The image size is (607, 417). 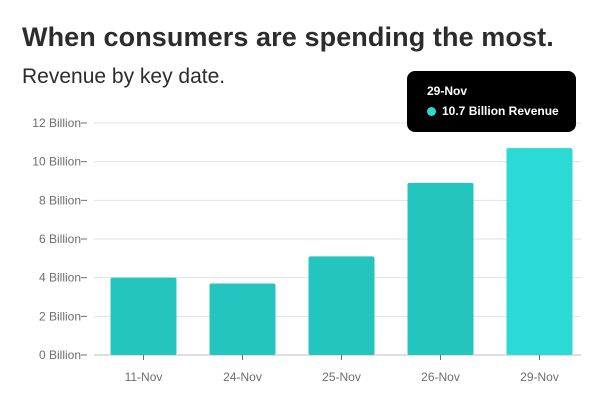 I want to click on x-axis: 11-Nov 24-Nov 25-Nov 26-Nov 29-Nov, so click(x=342, y=369).